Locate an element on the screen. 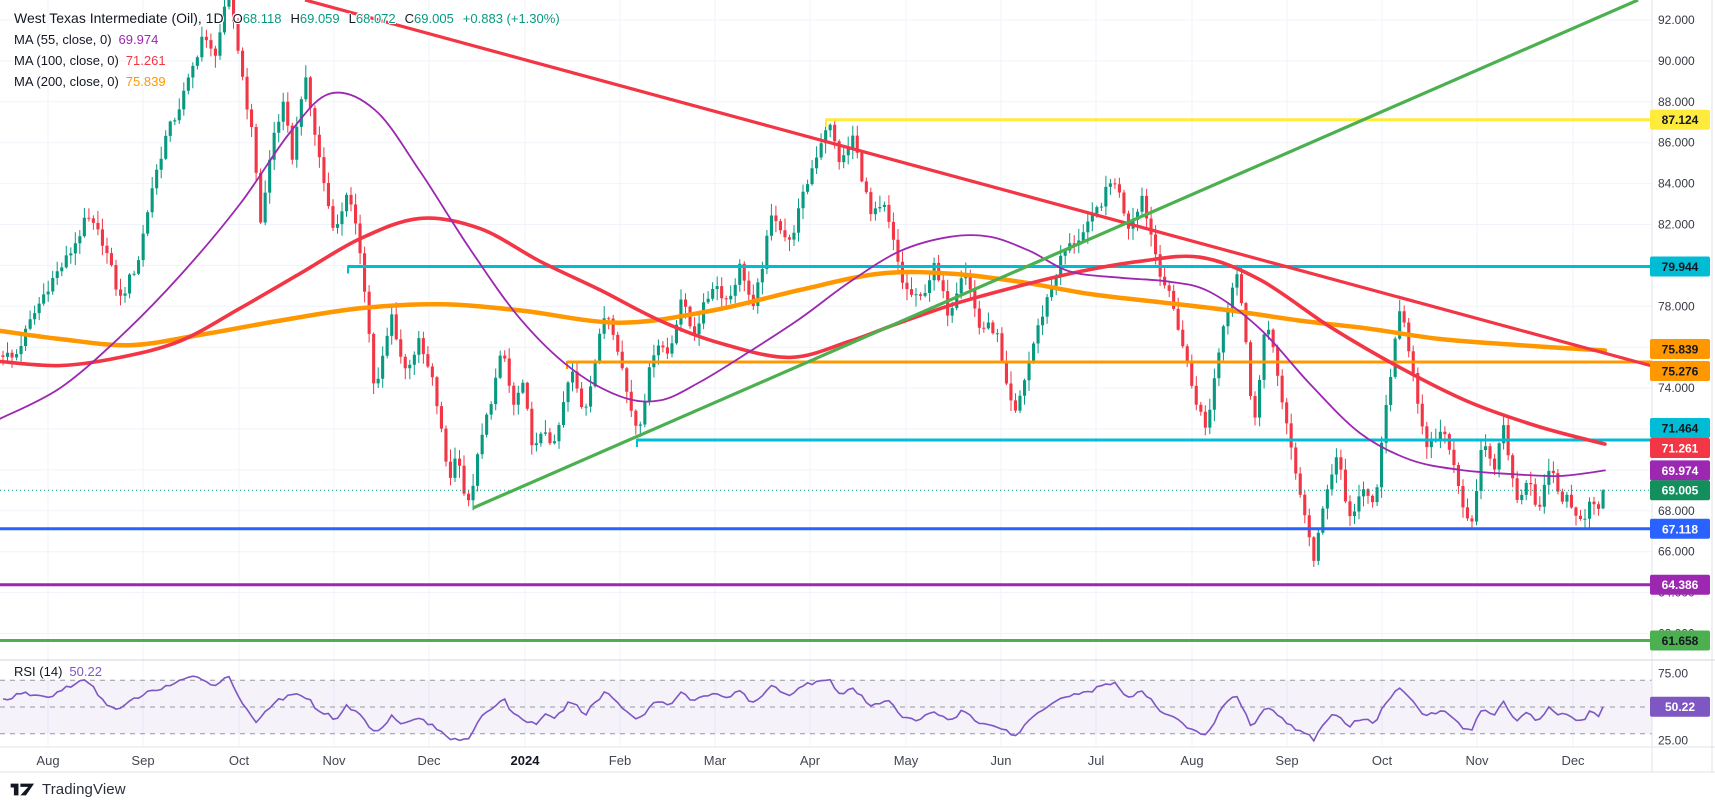  badge-text: 61.658 is located at coordinates (1680, 641).